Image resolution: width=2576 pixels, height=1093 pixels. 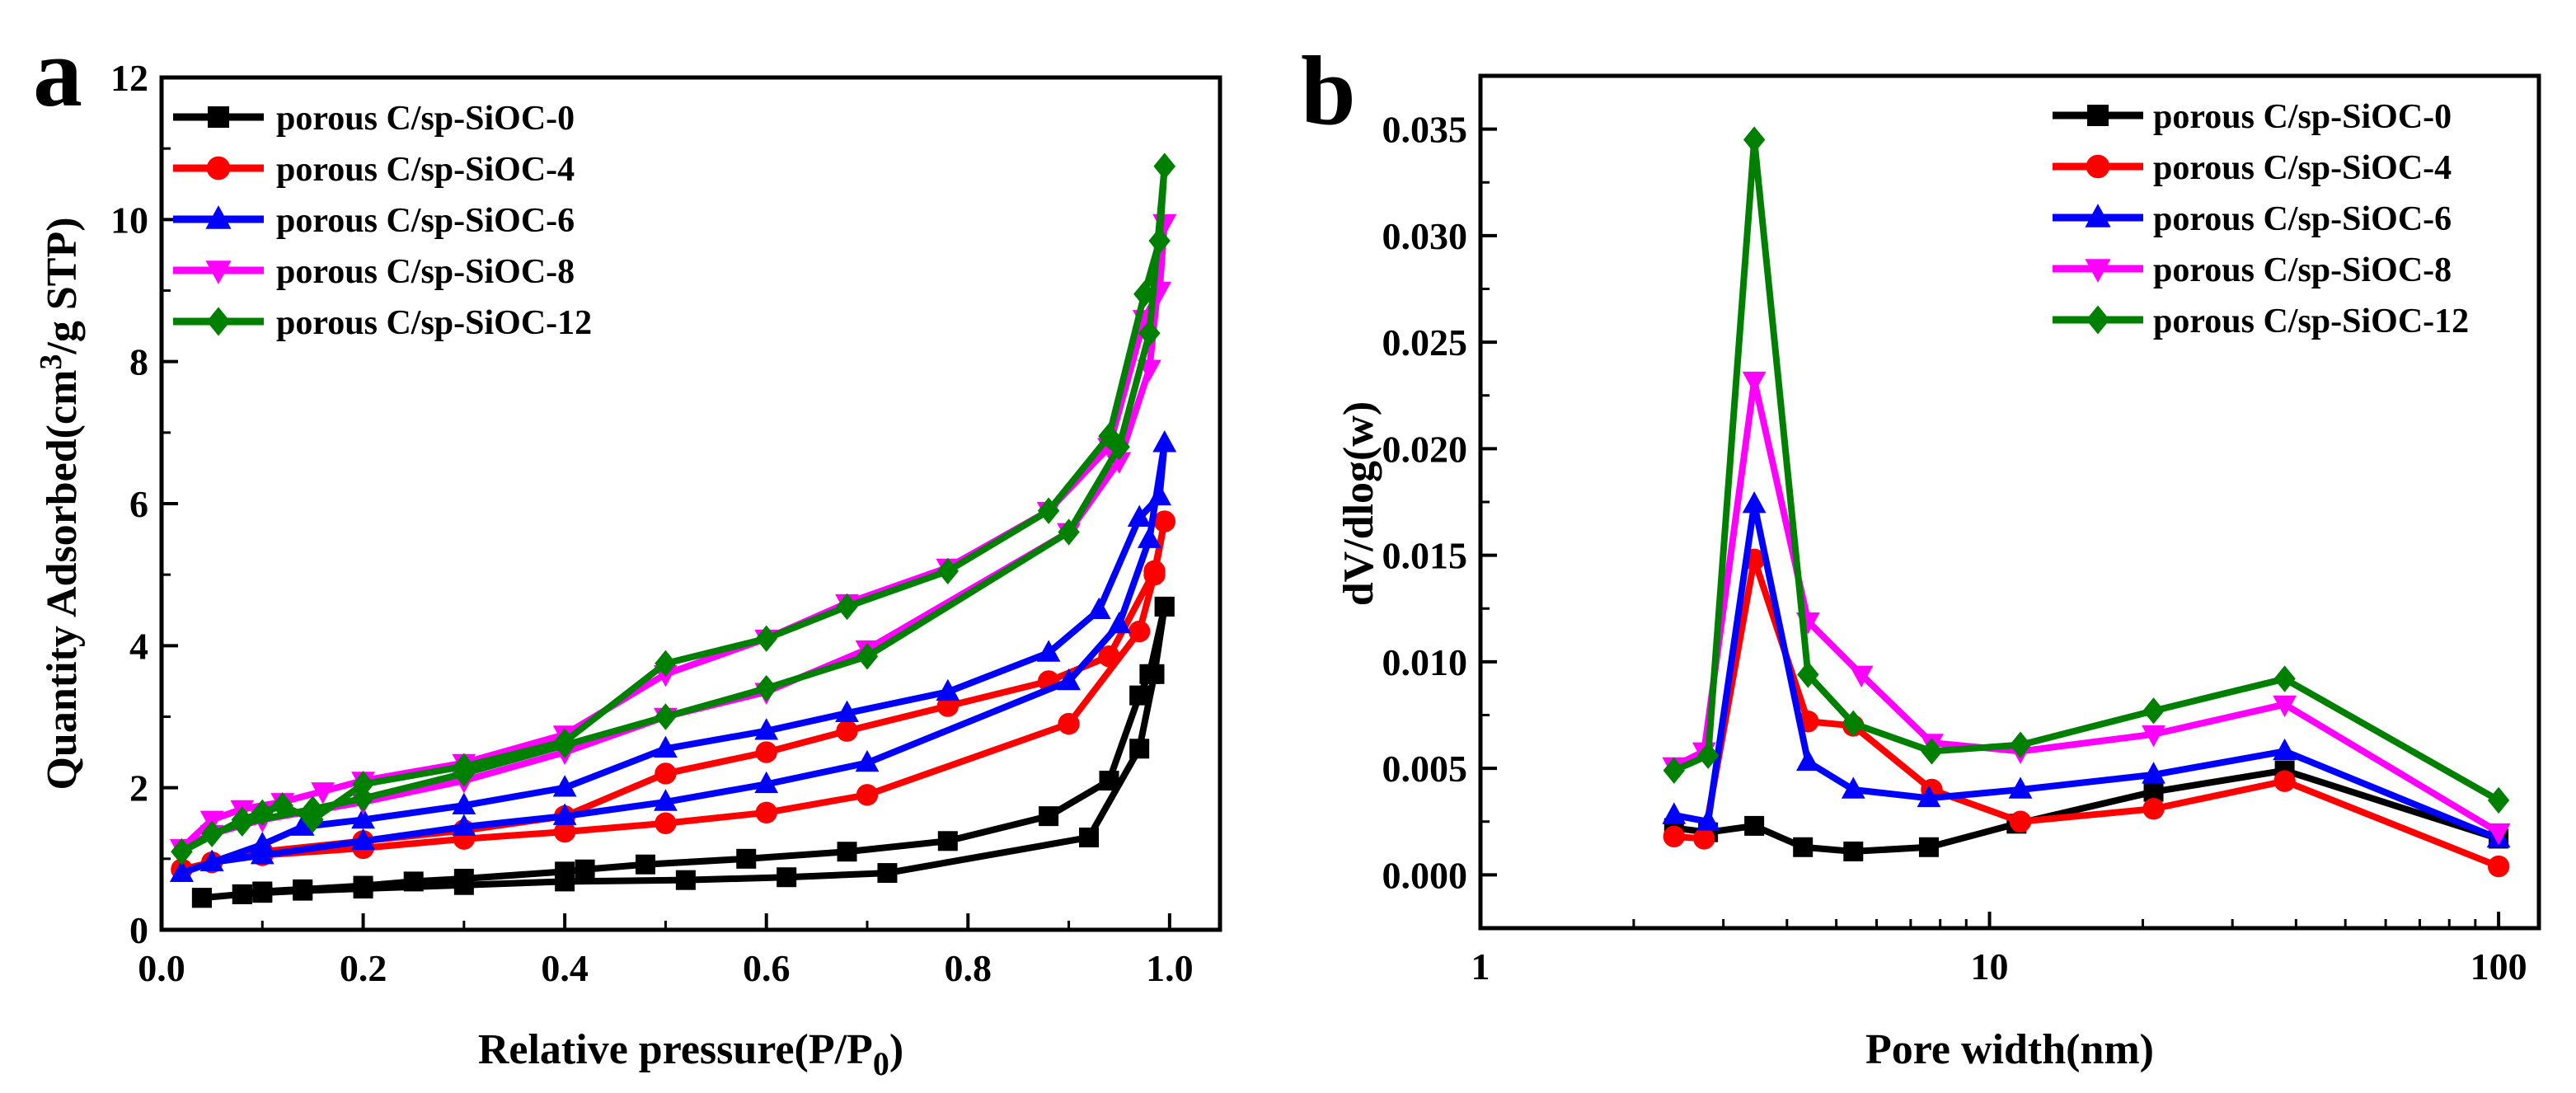 I want to click on panel-b-y-tick-label: 0.035, so click(x=1425, y=130).